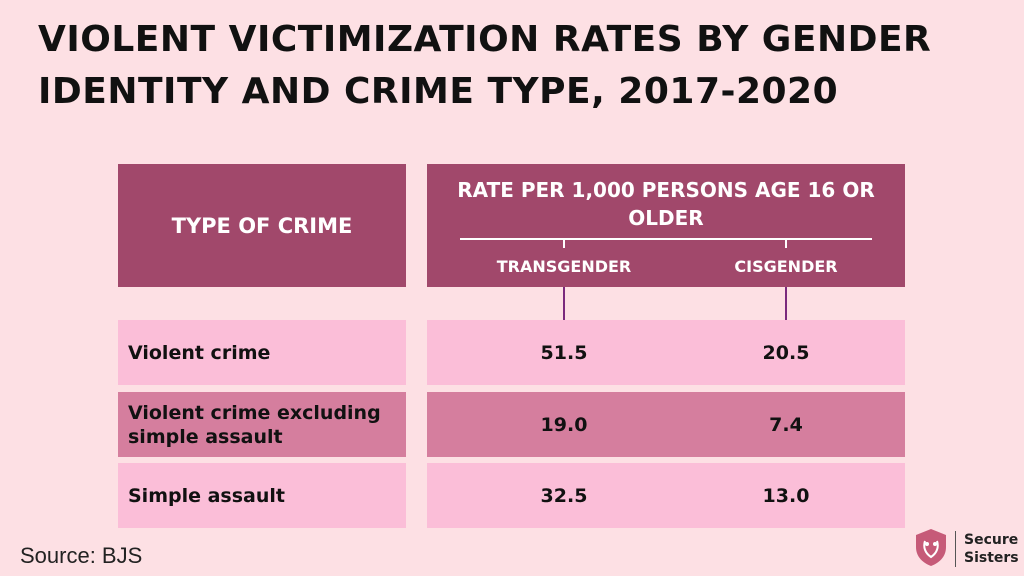 The width and height of the screenshot is (1024, 576). Describe the element at coordinates (786, 495) in the screenshot. I see `cell-simple-assault-cisgender: 13.0` at that location.